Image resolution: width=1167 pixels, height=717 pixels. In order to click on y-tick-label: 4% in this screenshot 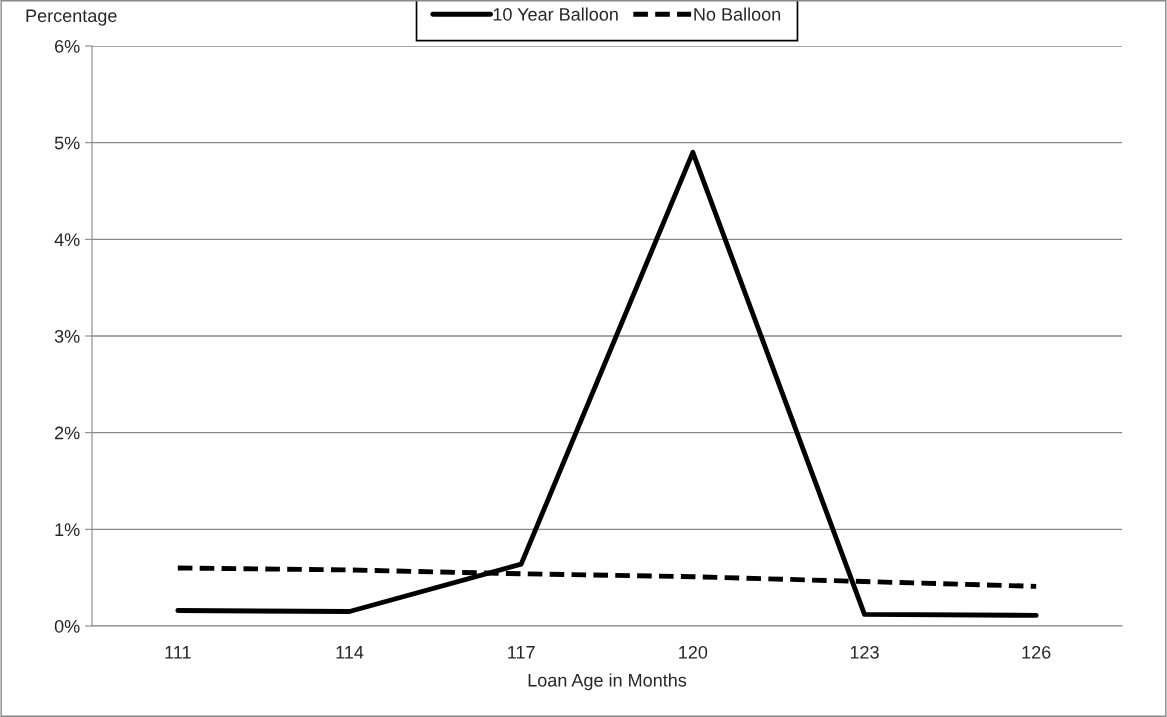, I will do `click(67, 239)`.